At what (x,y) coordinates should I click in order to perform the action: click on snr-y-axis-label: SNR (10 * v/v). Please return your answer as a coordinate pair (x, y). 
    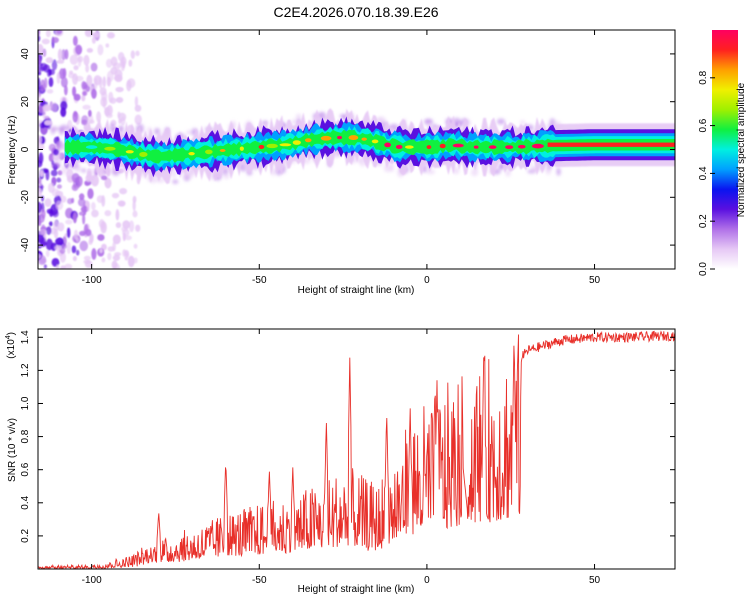
    Looking at the image, I should click on (12, 450).